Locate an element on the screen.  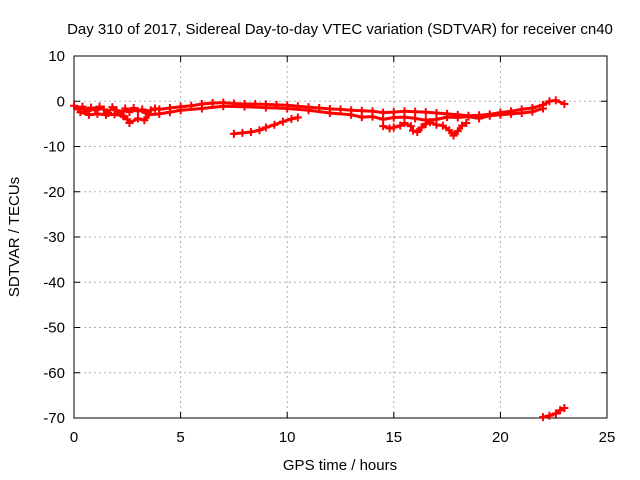
series-trace is located at coordinates (311, 114).